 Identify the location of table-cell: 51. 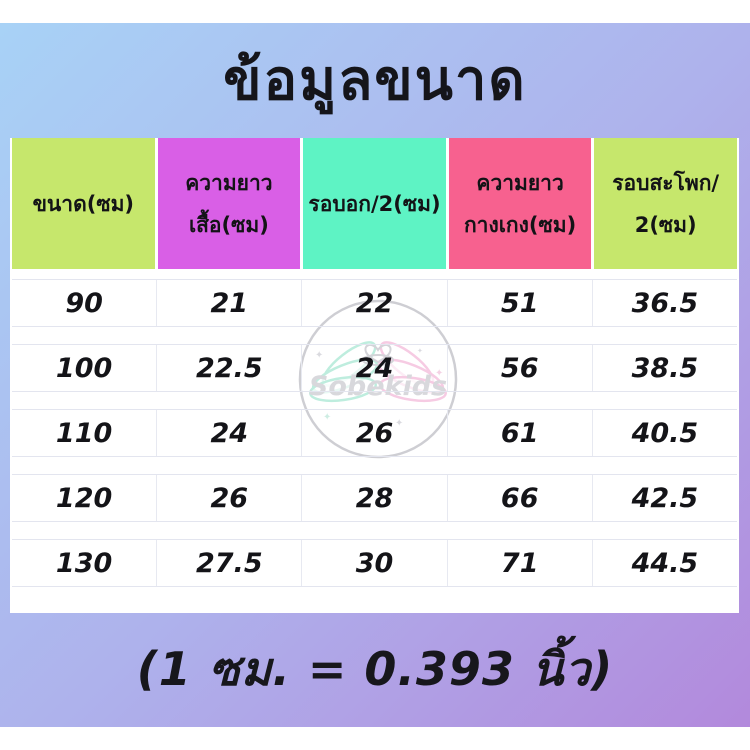
(520, 303).